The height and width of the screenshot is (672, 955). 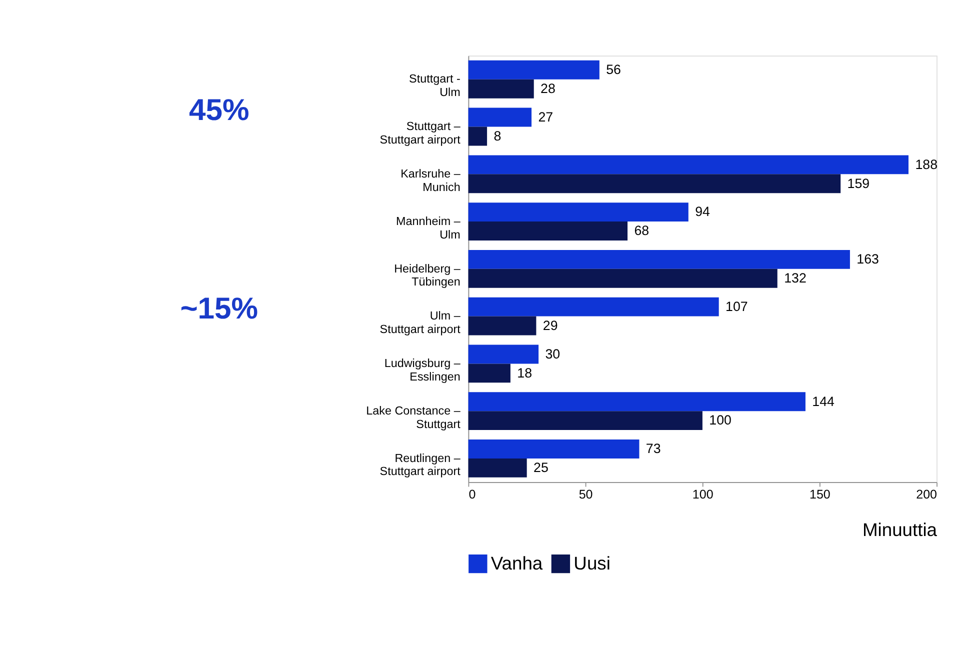 I want to click on data-label: 159, so click(x=858, y=183).